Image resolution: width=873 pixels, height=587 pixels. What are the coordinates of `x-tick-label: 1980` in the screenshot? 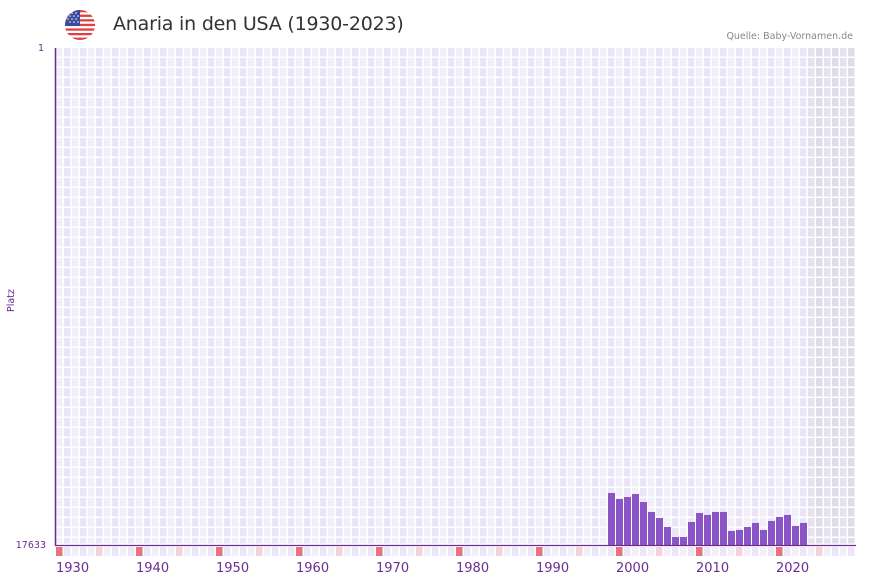 It's located at (473, 568).